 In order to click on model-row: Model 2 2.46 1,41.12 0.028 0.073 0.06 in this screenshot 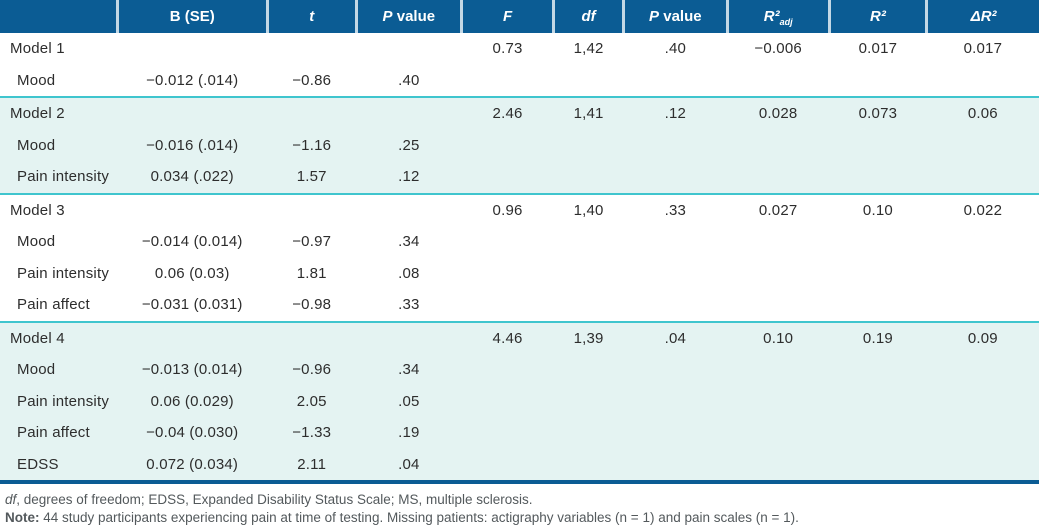, I will do `click(519, 113)`.